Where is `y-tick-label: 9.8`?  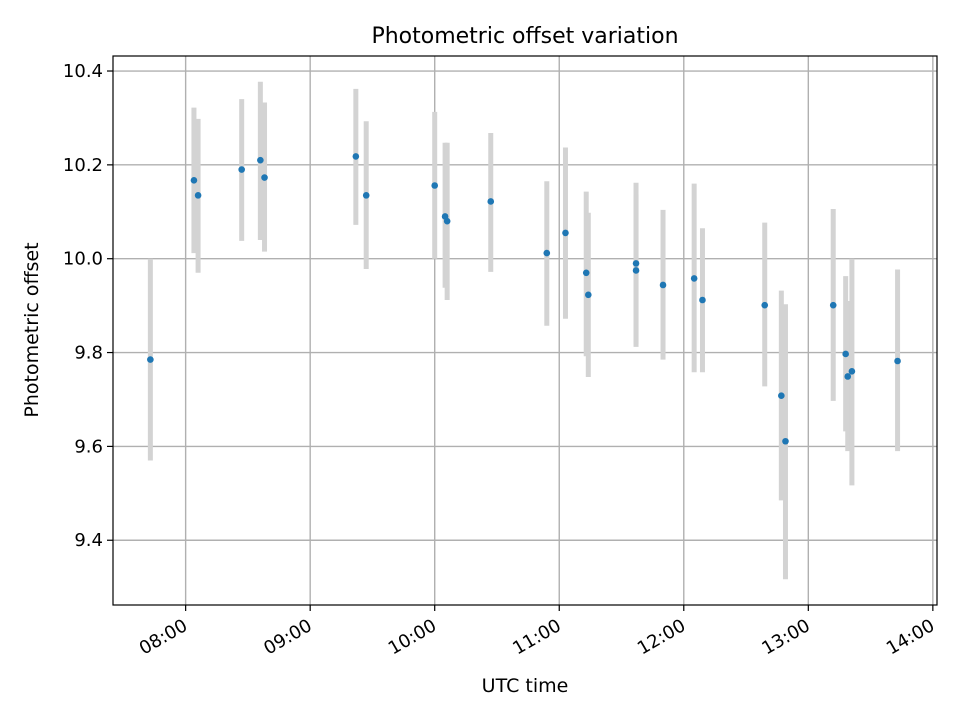
y-tick-label: 9.8 is located at coordinates (88, 353).